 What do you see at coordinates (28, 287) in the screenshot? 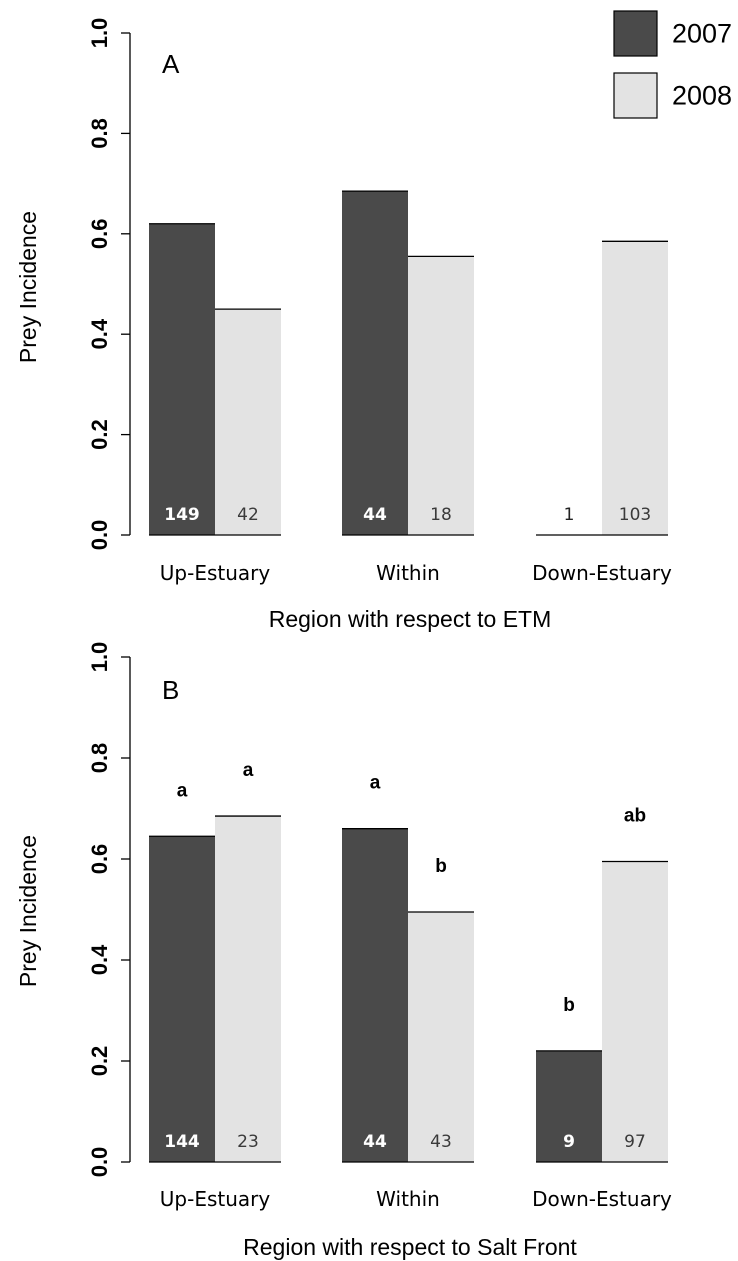
I see `y-axis-title-a: Prey Incidence` at bounding box center [28, 287].